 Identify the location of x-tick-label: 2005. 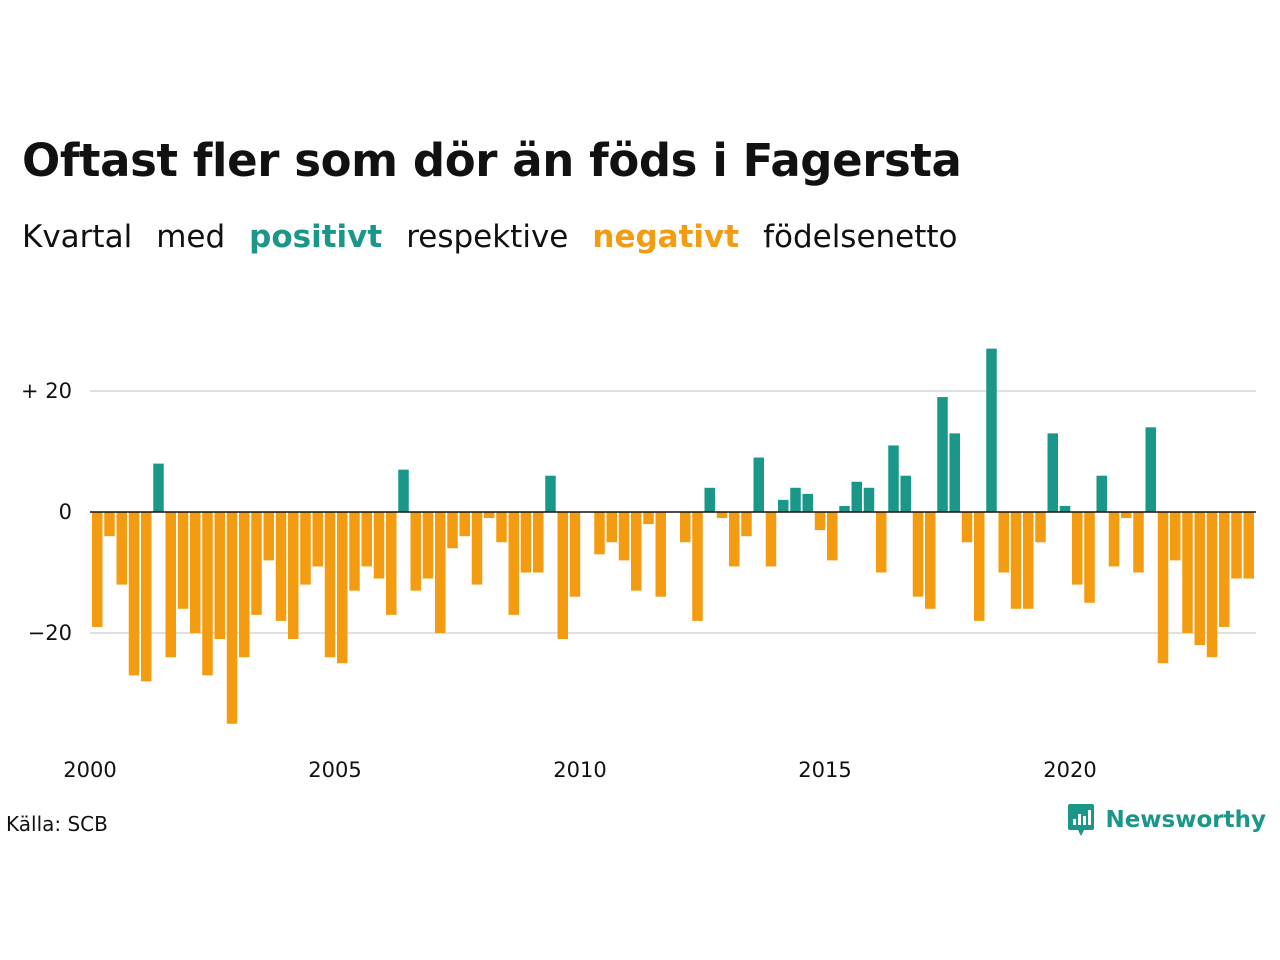
(334, 770).